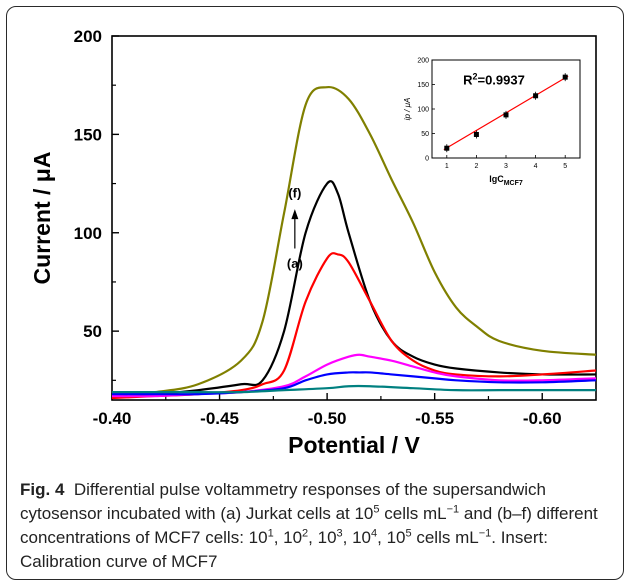 The width and height of the screenshot is (630, 586). I want to click on x-tick-label: -0.40, so click(112, 418).